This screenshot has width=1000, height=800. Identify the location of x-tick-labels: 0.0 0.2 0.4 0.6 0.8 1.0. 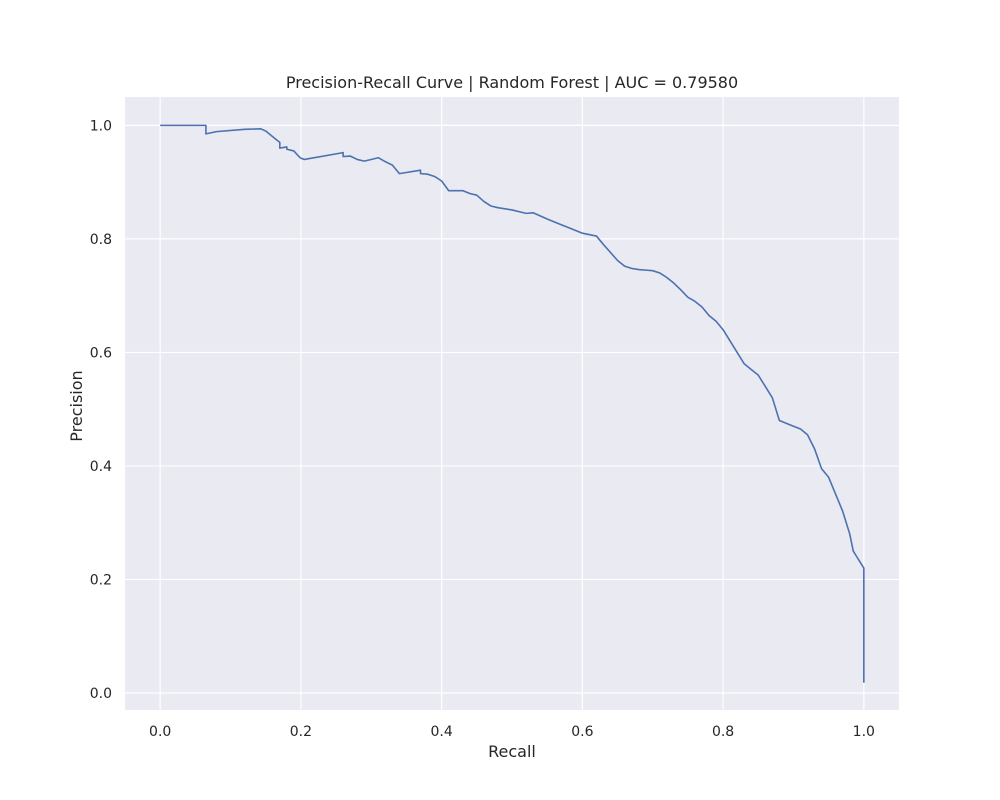
(512, 732).